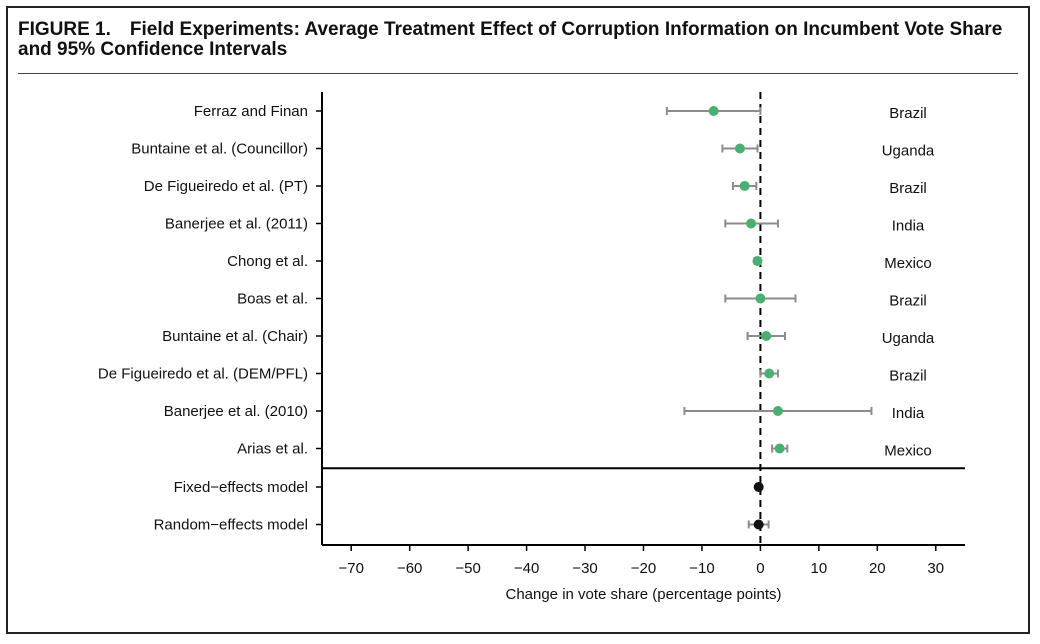  What do you see at coordinates (267, 261) in the screenshot?
I see `study-label: Chong et al.` at bounding box center [267, 261].